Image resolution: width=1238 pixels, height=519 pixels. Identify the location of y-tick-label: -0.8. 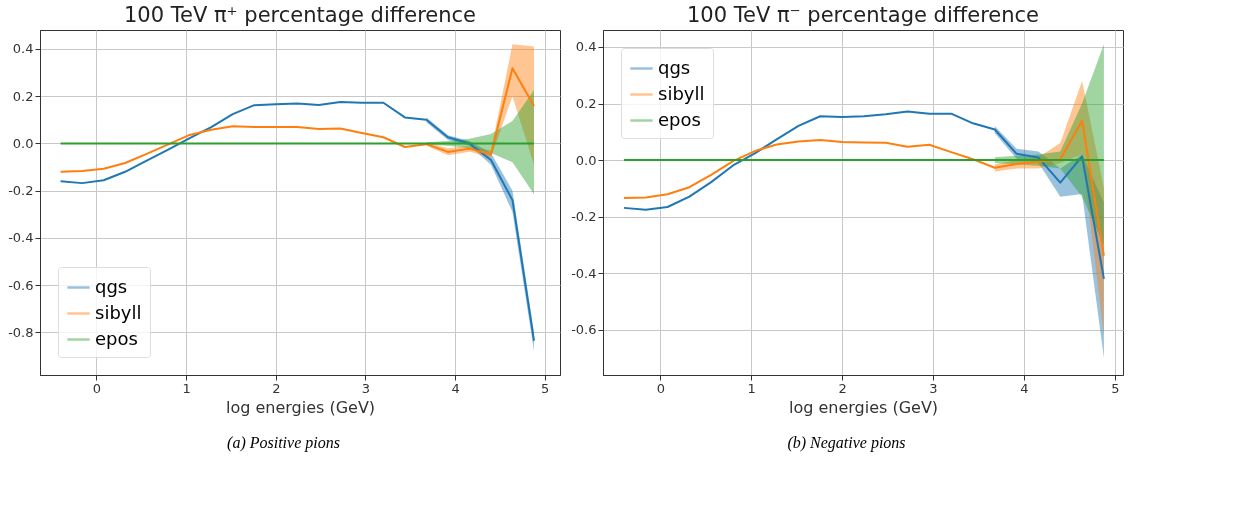
(21, 332).